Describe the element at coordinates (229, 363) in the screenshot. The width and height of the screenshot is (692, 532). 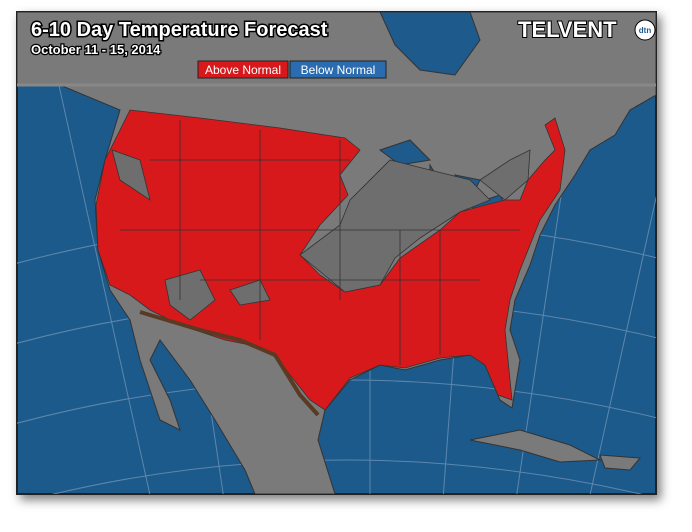
I see `mexico-border` at that location.